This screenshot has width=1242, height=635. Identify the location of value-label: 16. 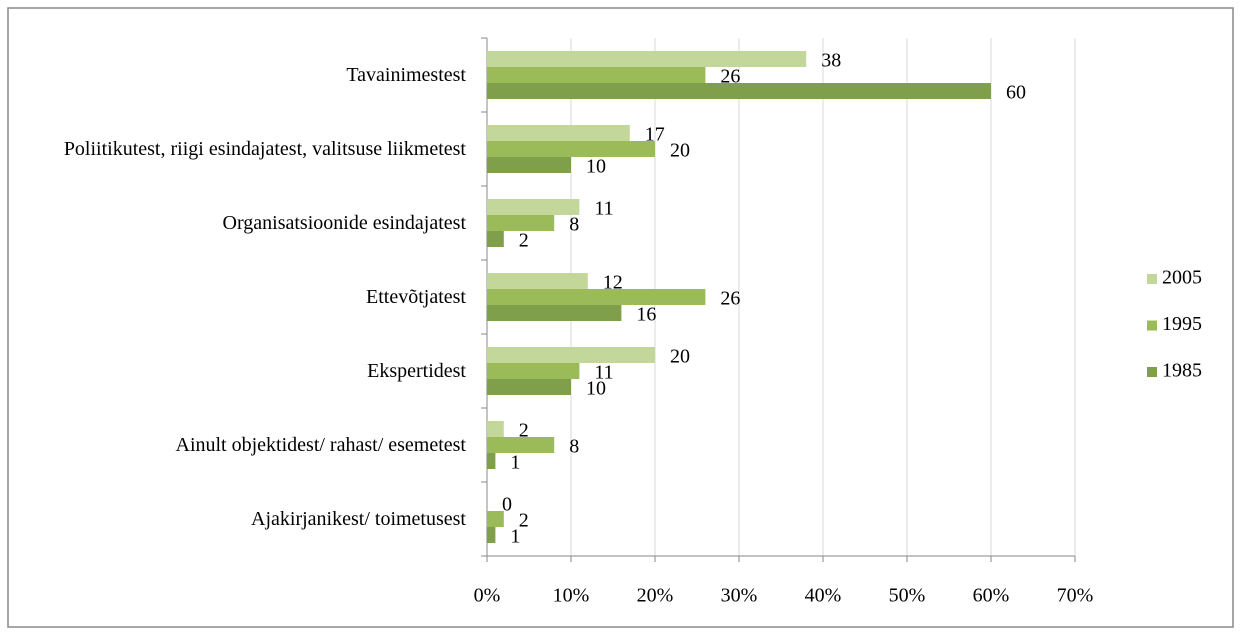
(646, 315).